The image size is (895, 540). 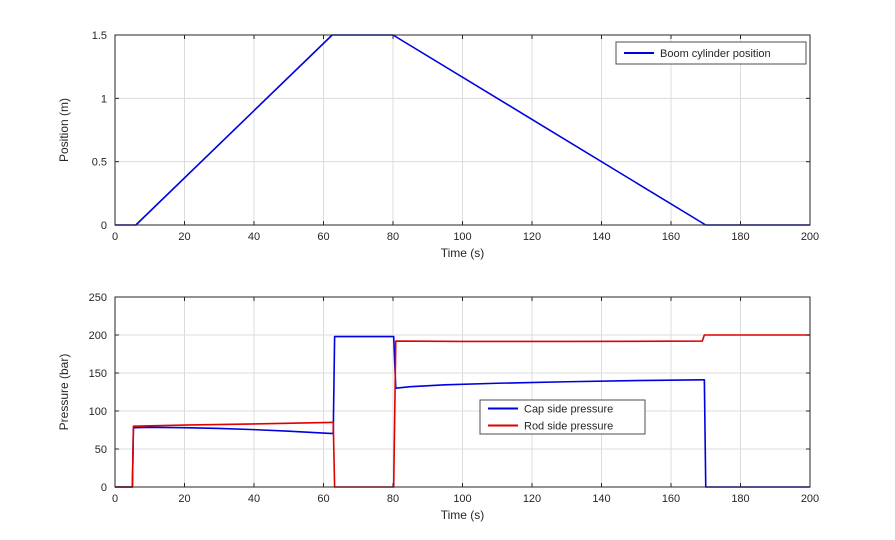 I want to click on y-tick-label: 100, so click(x=98, y=412).